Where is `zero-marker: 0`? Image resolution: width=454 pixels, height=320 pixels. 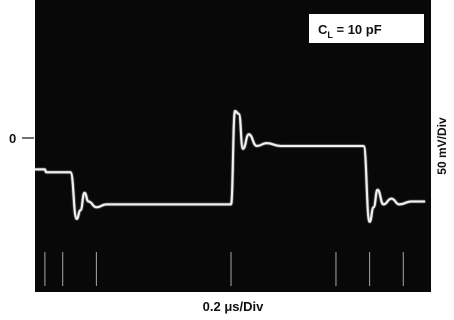
zero-marker: 0 is located at coordinates (21, 138).